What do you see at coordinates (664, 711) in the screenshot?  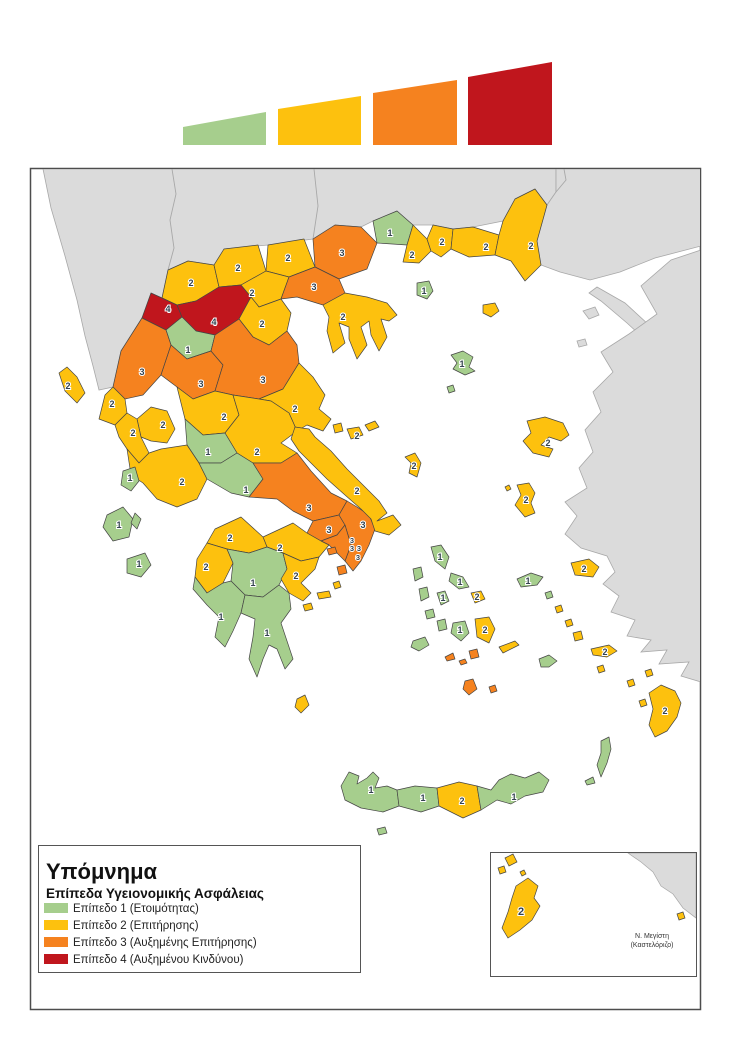 I see `region-label-rodos: 2` at bounding box center [664, 711].